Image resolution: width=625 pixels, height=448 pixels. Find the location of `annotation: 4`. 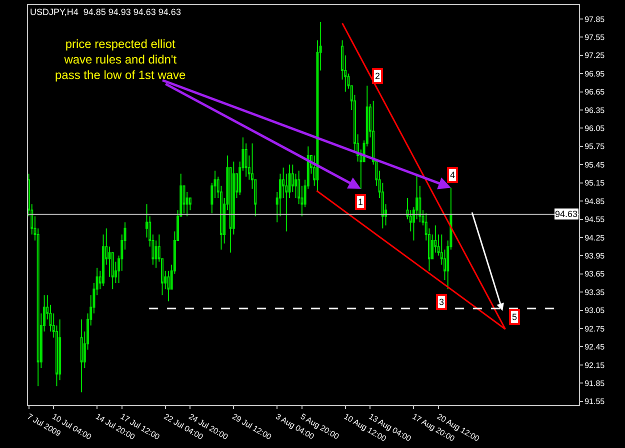

annotation: 4 is located at coordinates (453, 175).